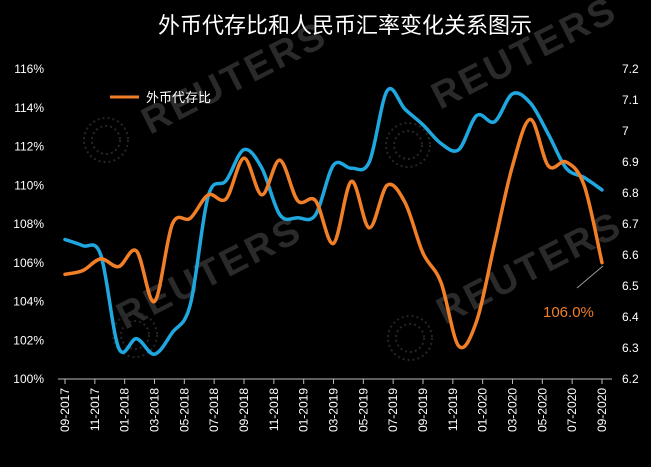  I want to click on x-tick-label: 05-2018, so click(184, 410).